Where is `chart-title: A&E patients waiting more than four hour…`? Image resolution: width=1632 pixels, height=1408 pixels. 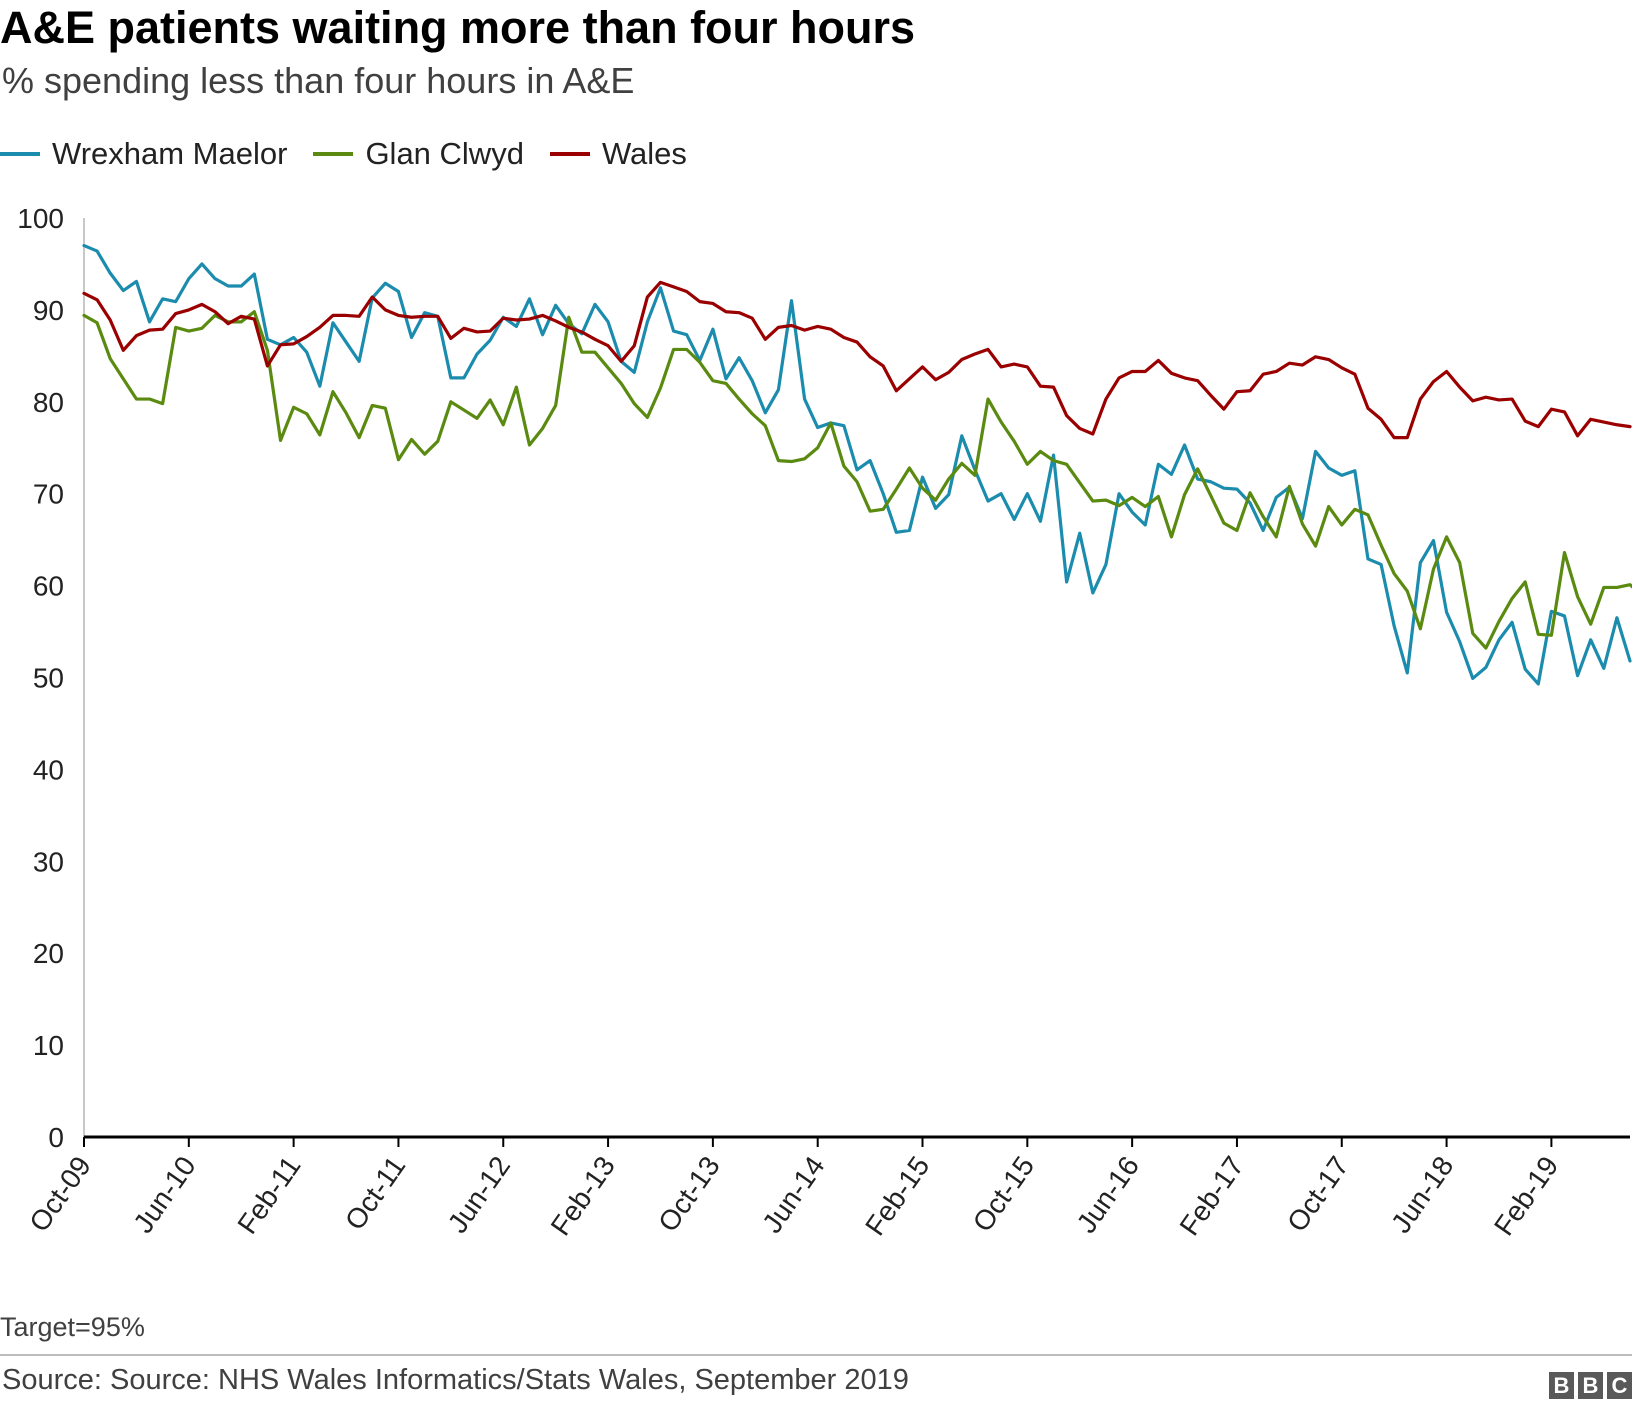
chart-title: A&E patients waiting more than four hour… is located at coordinates (458, 27).